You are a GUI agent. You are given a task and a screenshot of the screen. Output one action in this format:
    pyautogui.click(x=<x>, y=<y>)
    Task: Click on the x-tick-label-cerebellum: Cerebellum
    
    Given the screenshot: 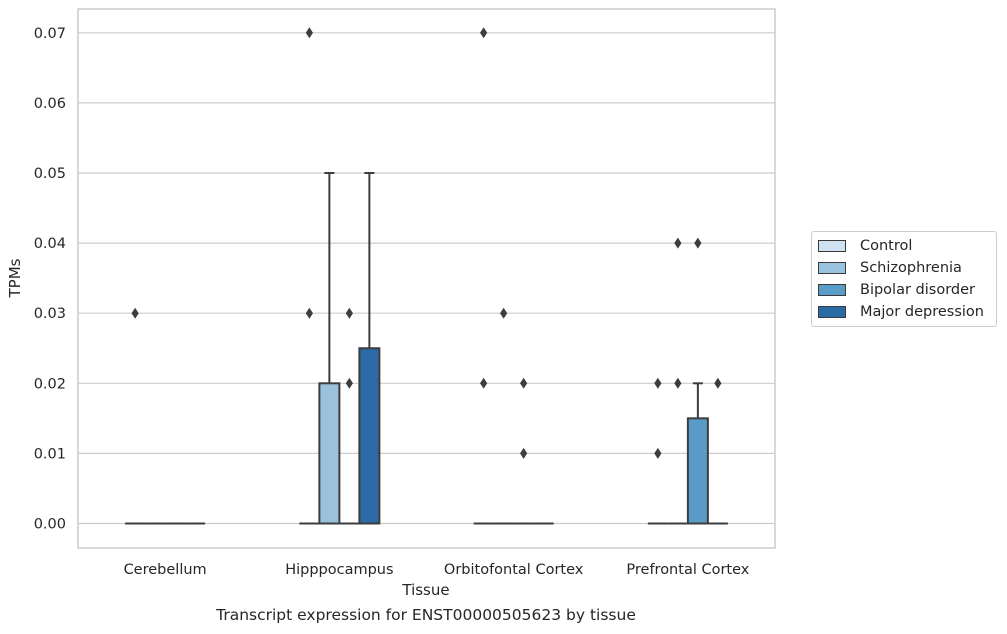 What is the action you would take?
    pyautogui.click(x=165, y=570)
    